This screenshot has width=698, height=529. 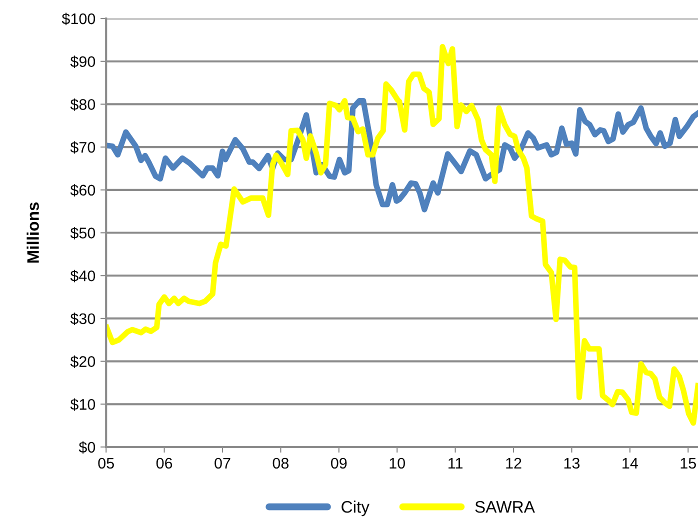 I want to click on y-tick-label: $40, so click(x=83, y=276).